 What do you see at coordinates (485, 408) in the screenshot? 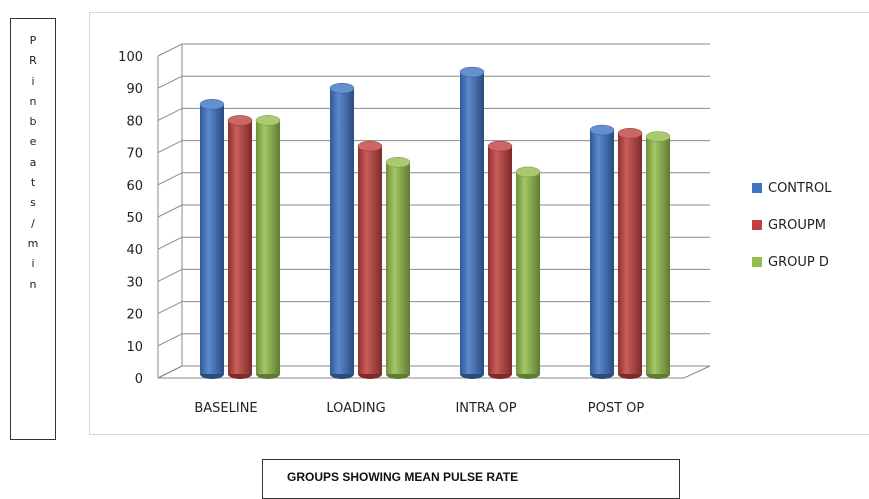
I see `x-tick-label: INTRA OP` at bounding box center [485, 408].